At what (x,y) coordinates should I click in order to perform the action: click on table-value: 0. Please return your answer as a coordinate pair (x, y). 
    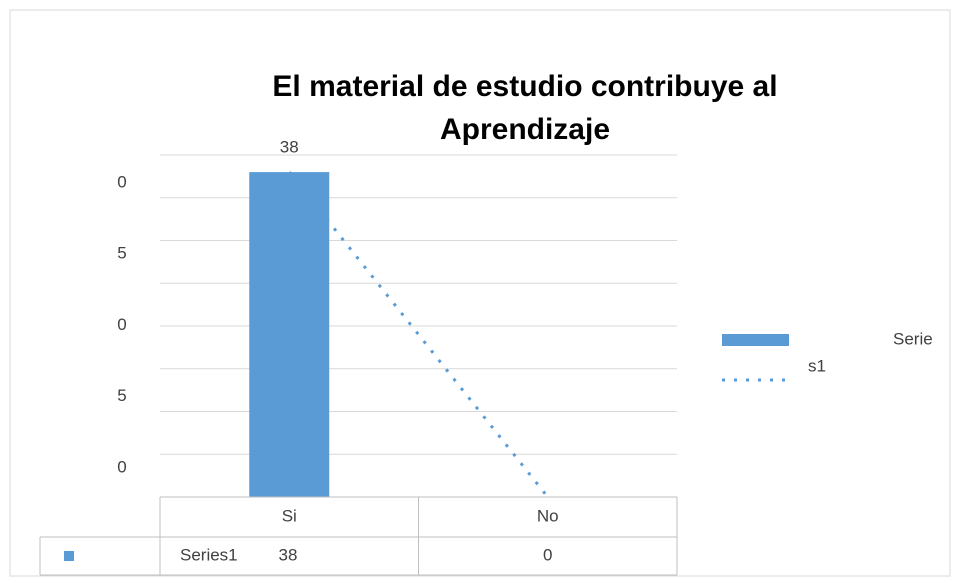
    Looking at the image, I should click on (547, 554).